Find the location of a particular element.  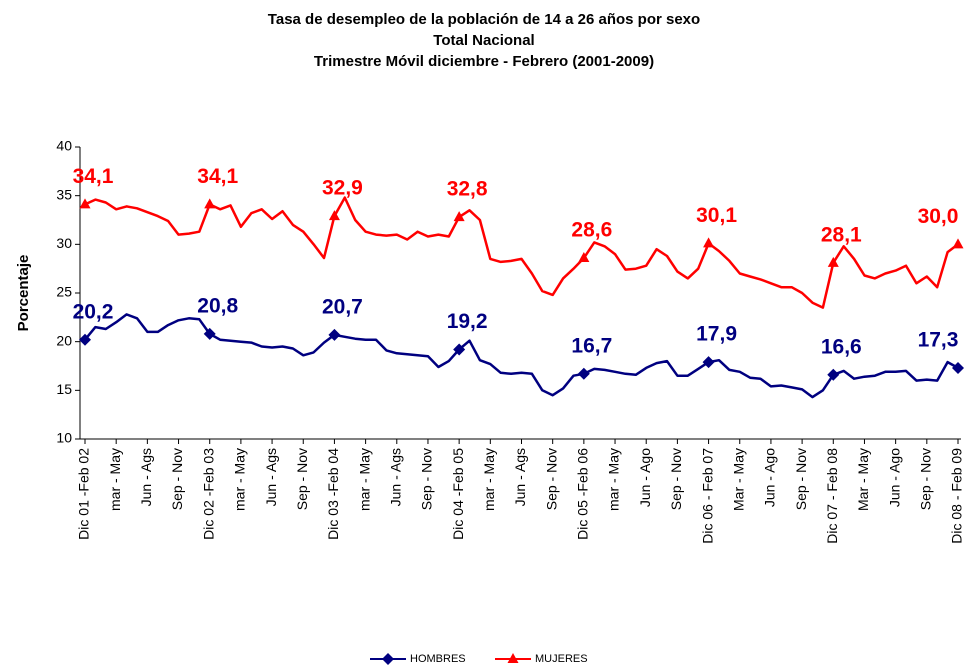

series-line is located at coordinates (521, 356).